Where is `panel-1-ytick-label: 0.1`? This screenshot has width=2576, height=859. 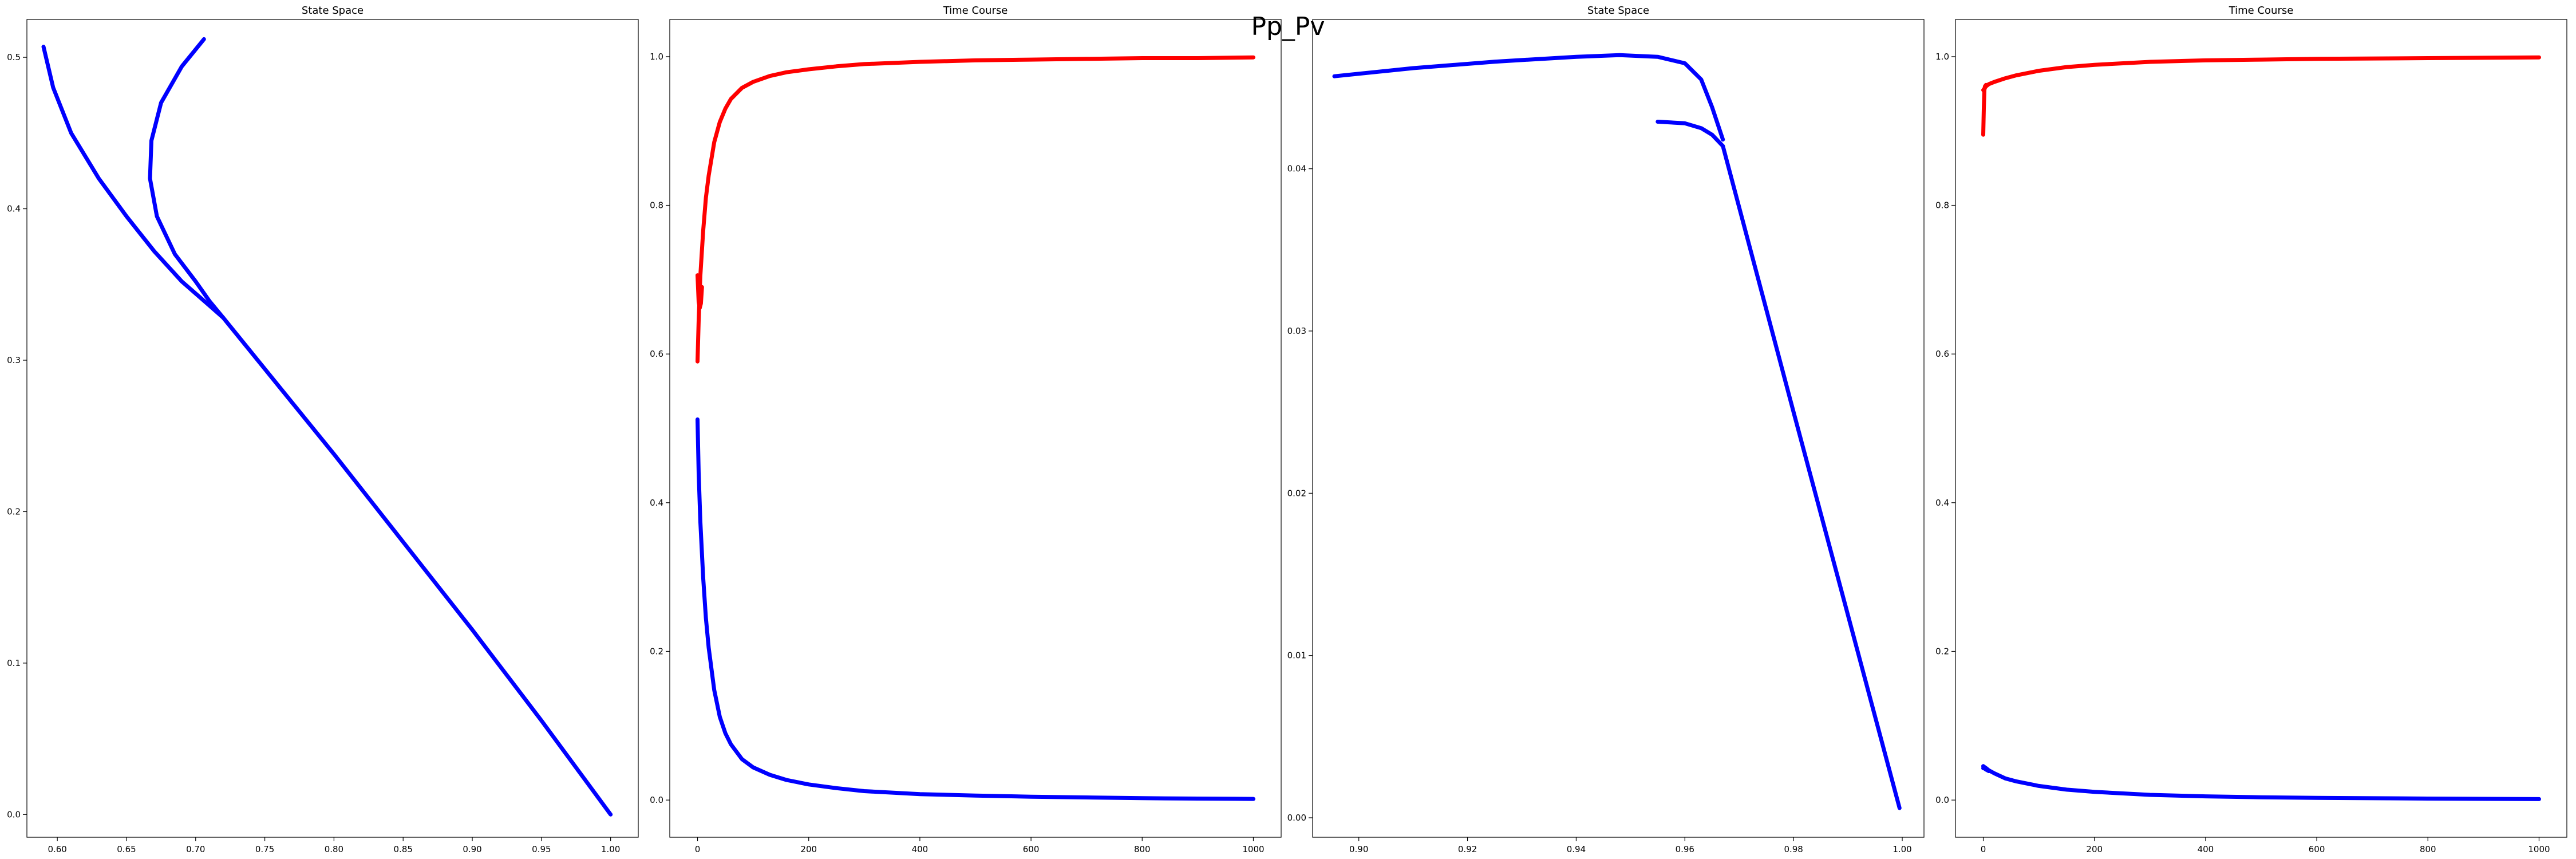
panel-1-ytick-label: 0.1 is located at coordinates (14, 663).